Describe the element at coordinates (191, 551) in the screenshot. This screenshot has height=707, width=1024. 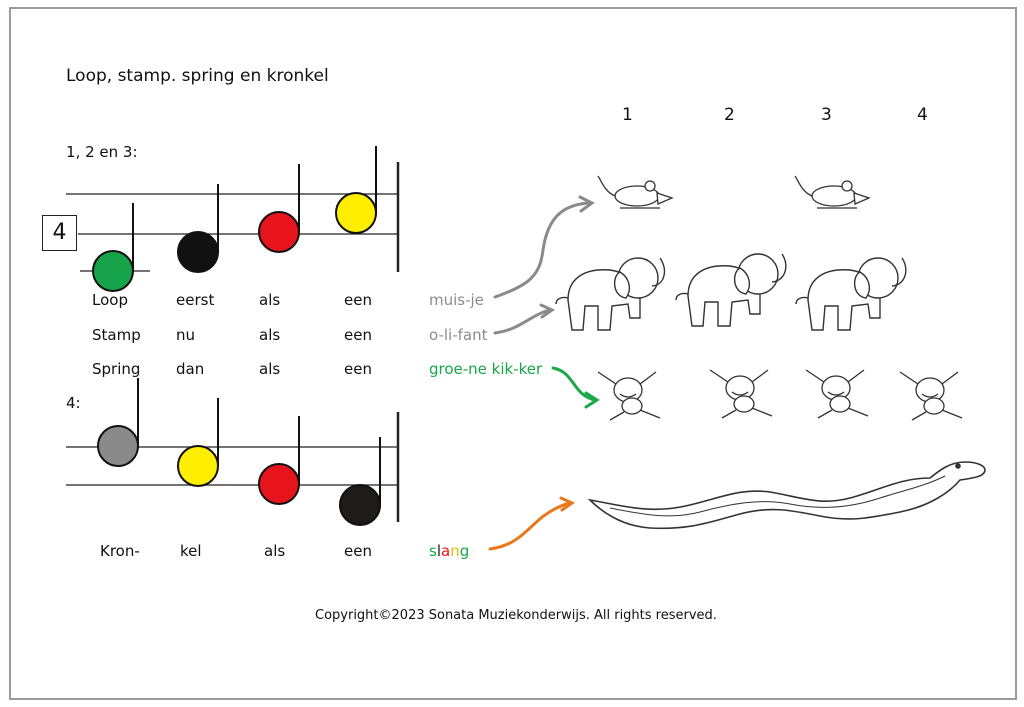
I see `lyric-word: kel` at that location.